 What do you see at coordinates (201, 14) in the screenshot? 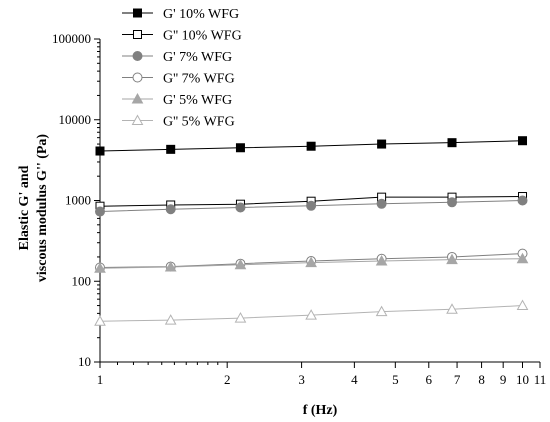
I see `legend-label: G' 10% WFG` at bounding box center [201, 14].